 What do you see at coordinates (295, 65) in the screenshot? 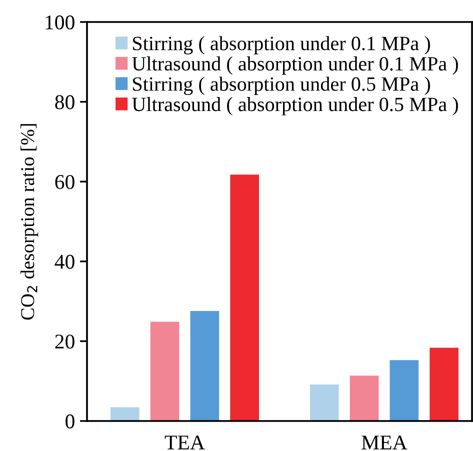
I see `legend-label: Ultrasound ( absorption under 0.1 MPa )` at bounding box center [295, 65].